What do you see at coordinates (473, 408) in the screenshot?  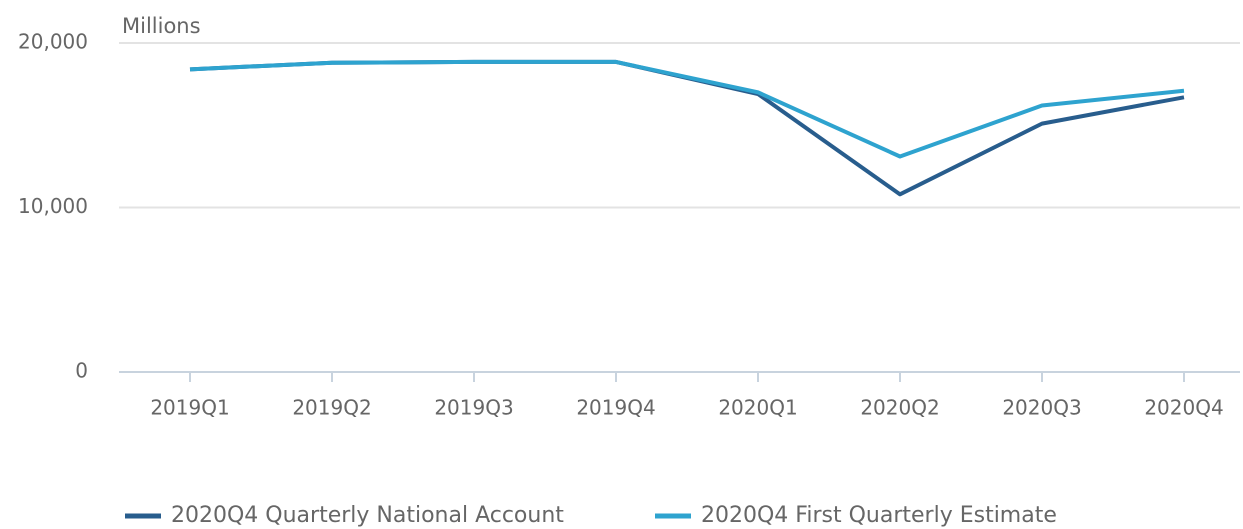 I see `x-tick-label: 2019Q3` at bounding box center [473, 408].